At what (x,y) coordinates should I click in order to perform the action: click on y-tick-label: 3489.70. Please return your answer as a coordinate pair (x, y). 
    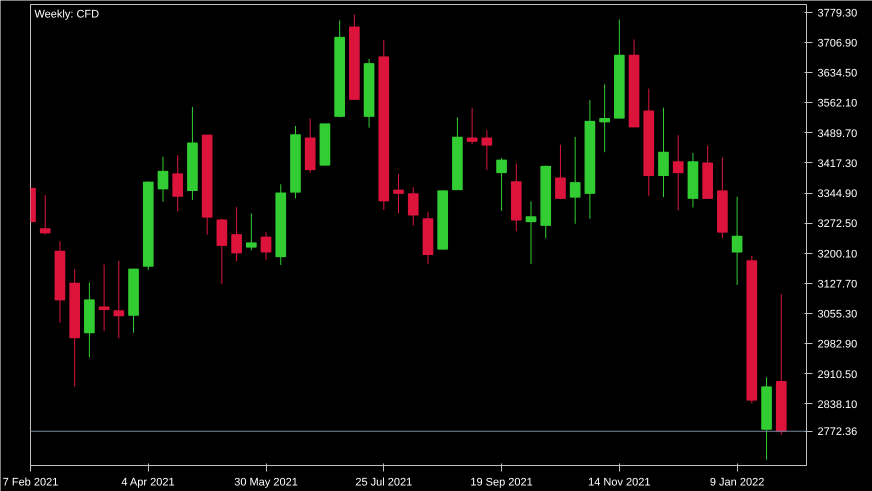
    Looking at the image, I should click on (838, 134).